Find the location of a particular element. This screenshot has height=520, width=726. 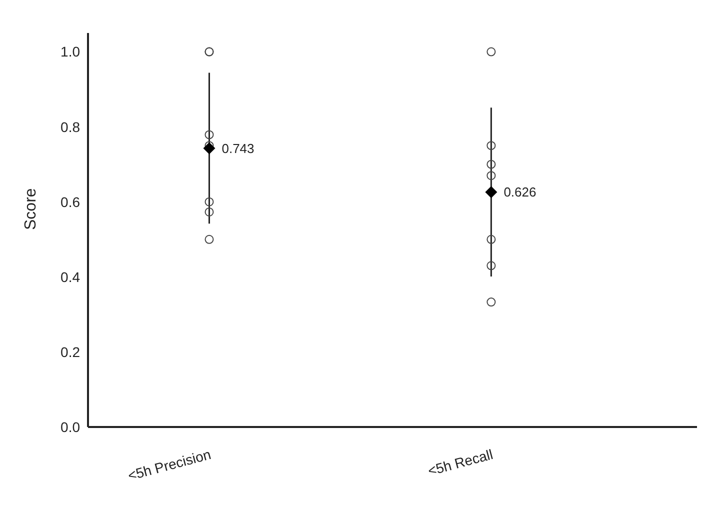

y-tick-label: 0.2 is located at coordinates (70, 352).